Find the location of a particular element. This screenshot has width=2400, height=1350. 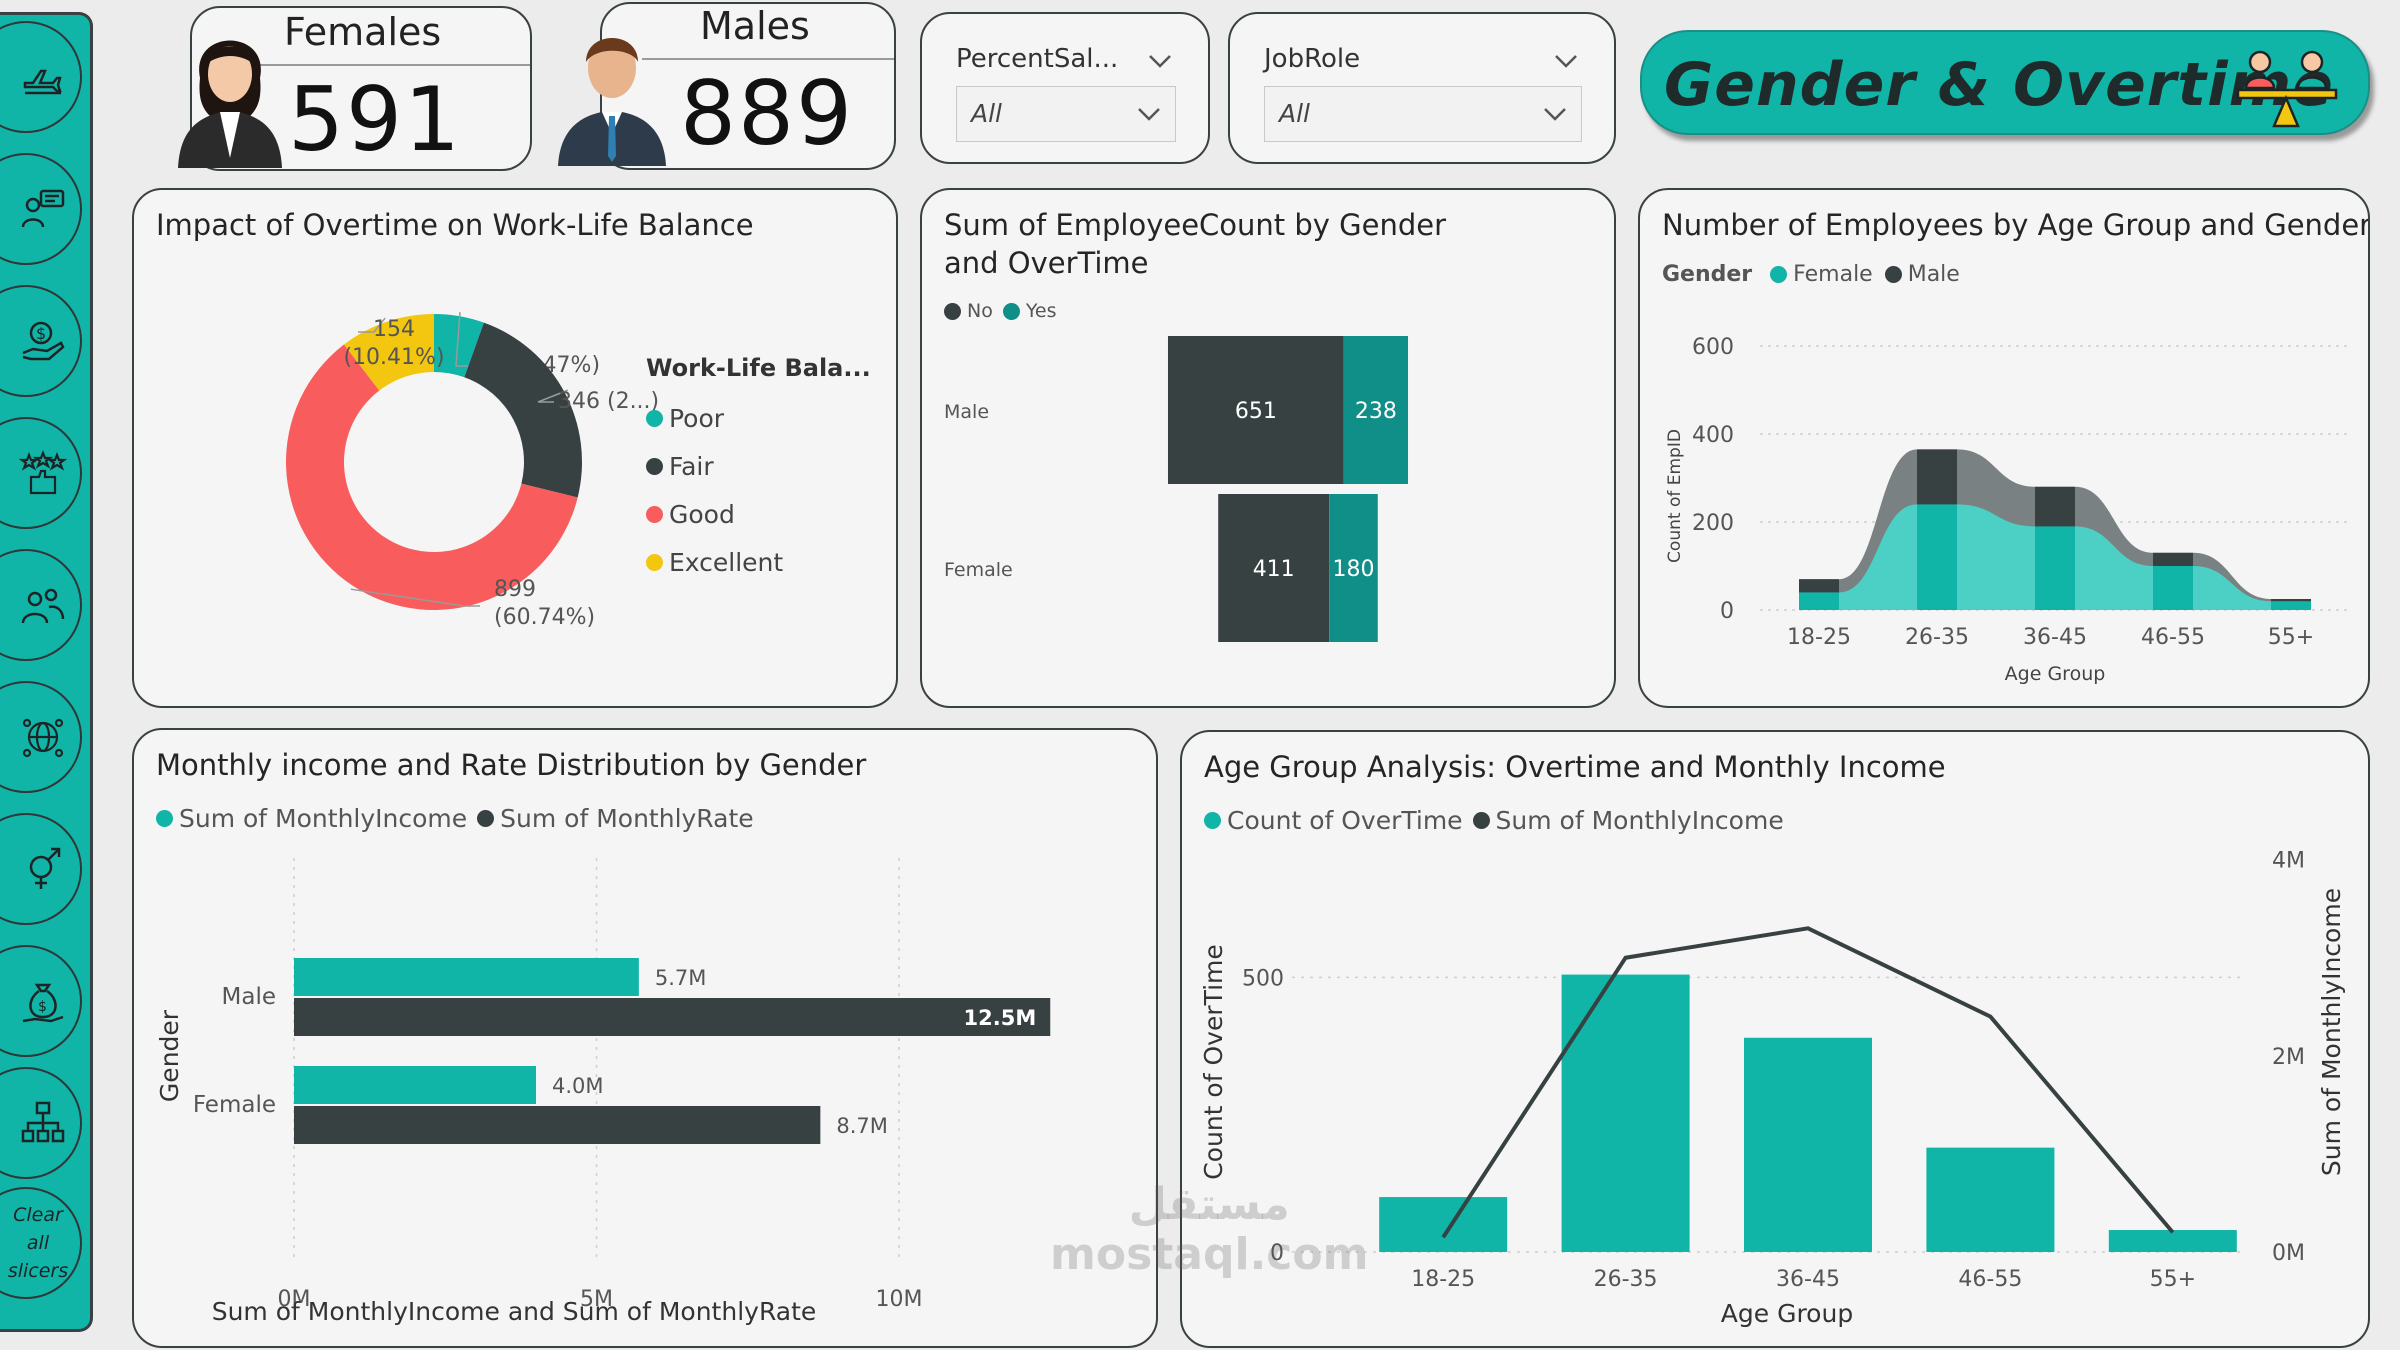

legend-label: Poor is located at coordinates (697, 418).